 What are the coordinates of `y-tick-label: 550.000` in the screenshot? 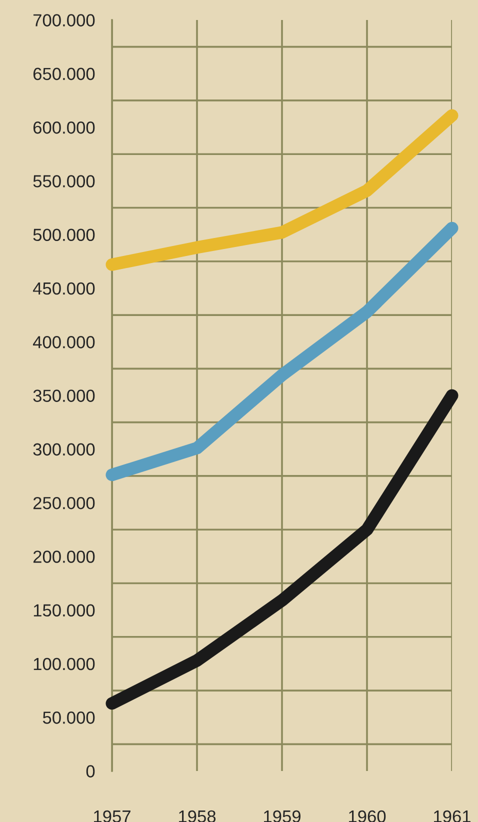 It's located at (64, 181).